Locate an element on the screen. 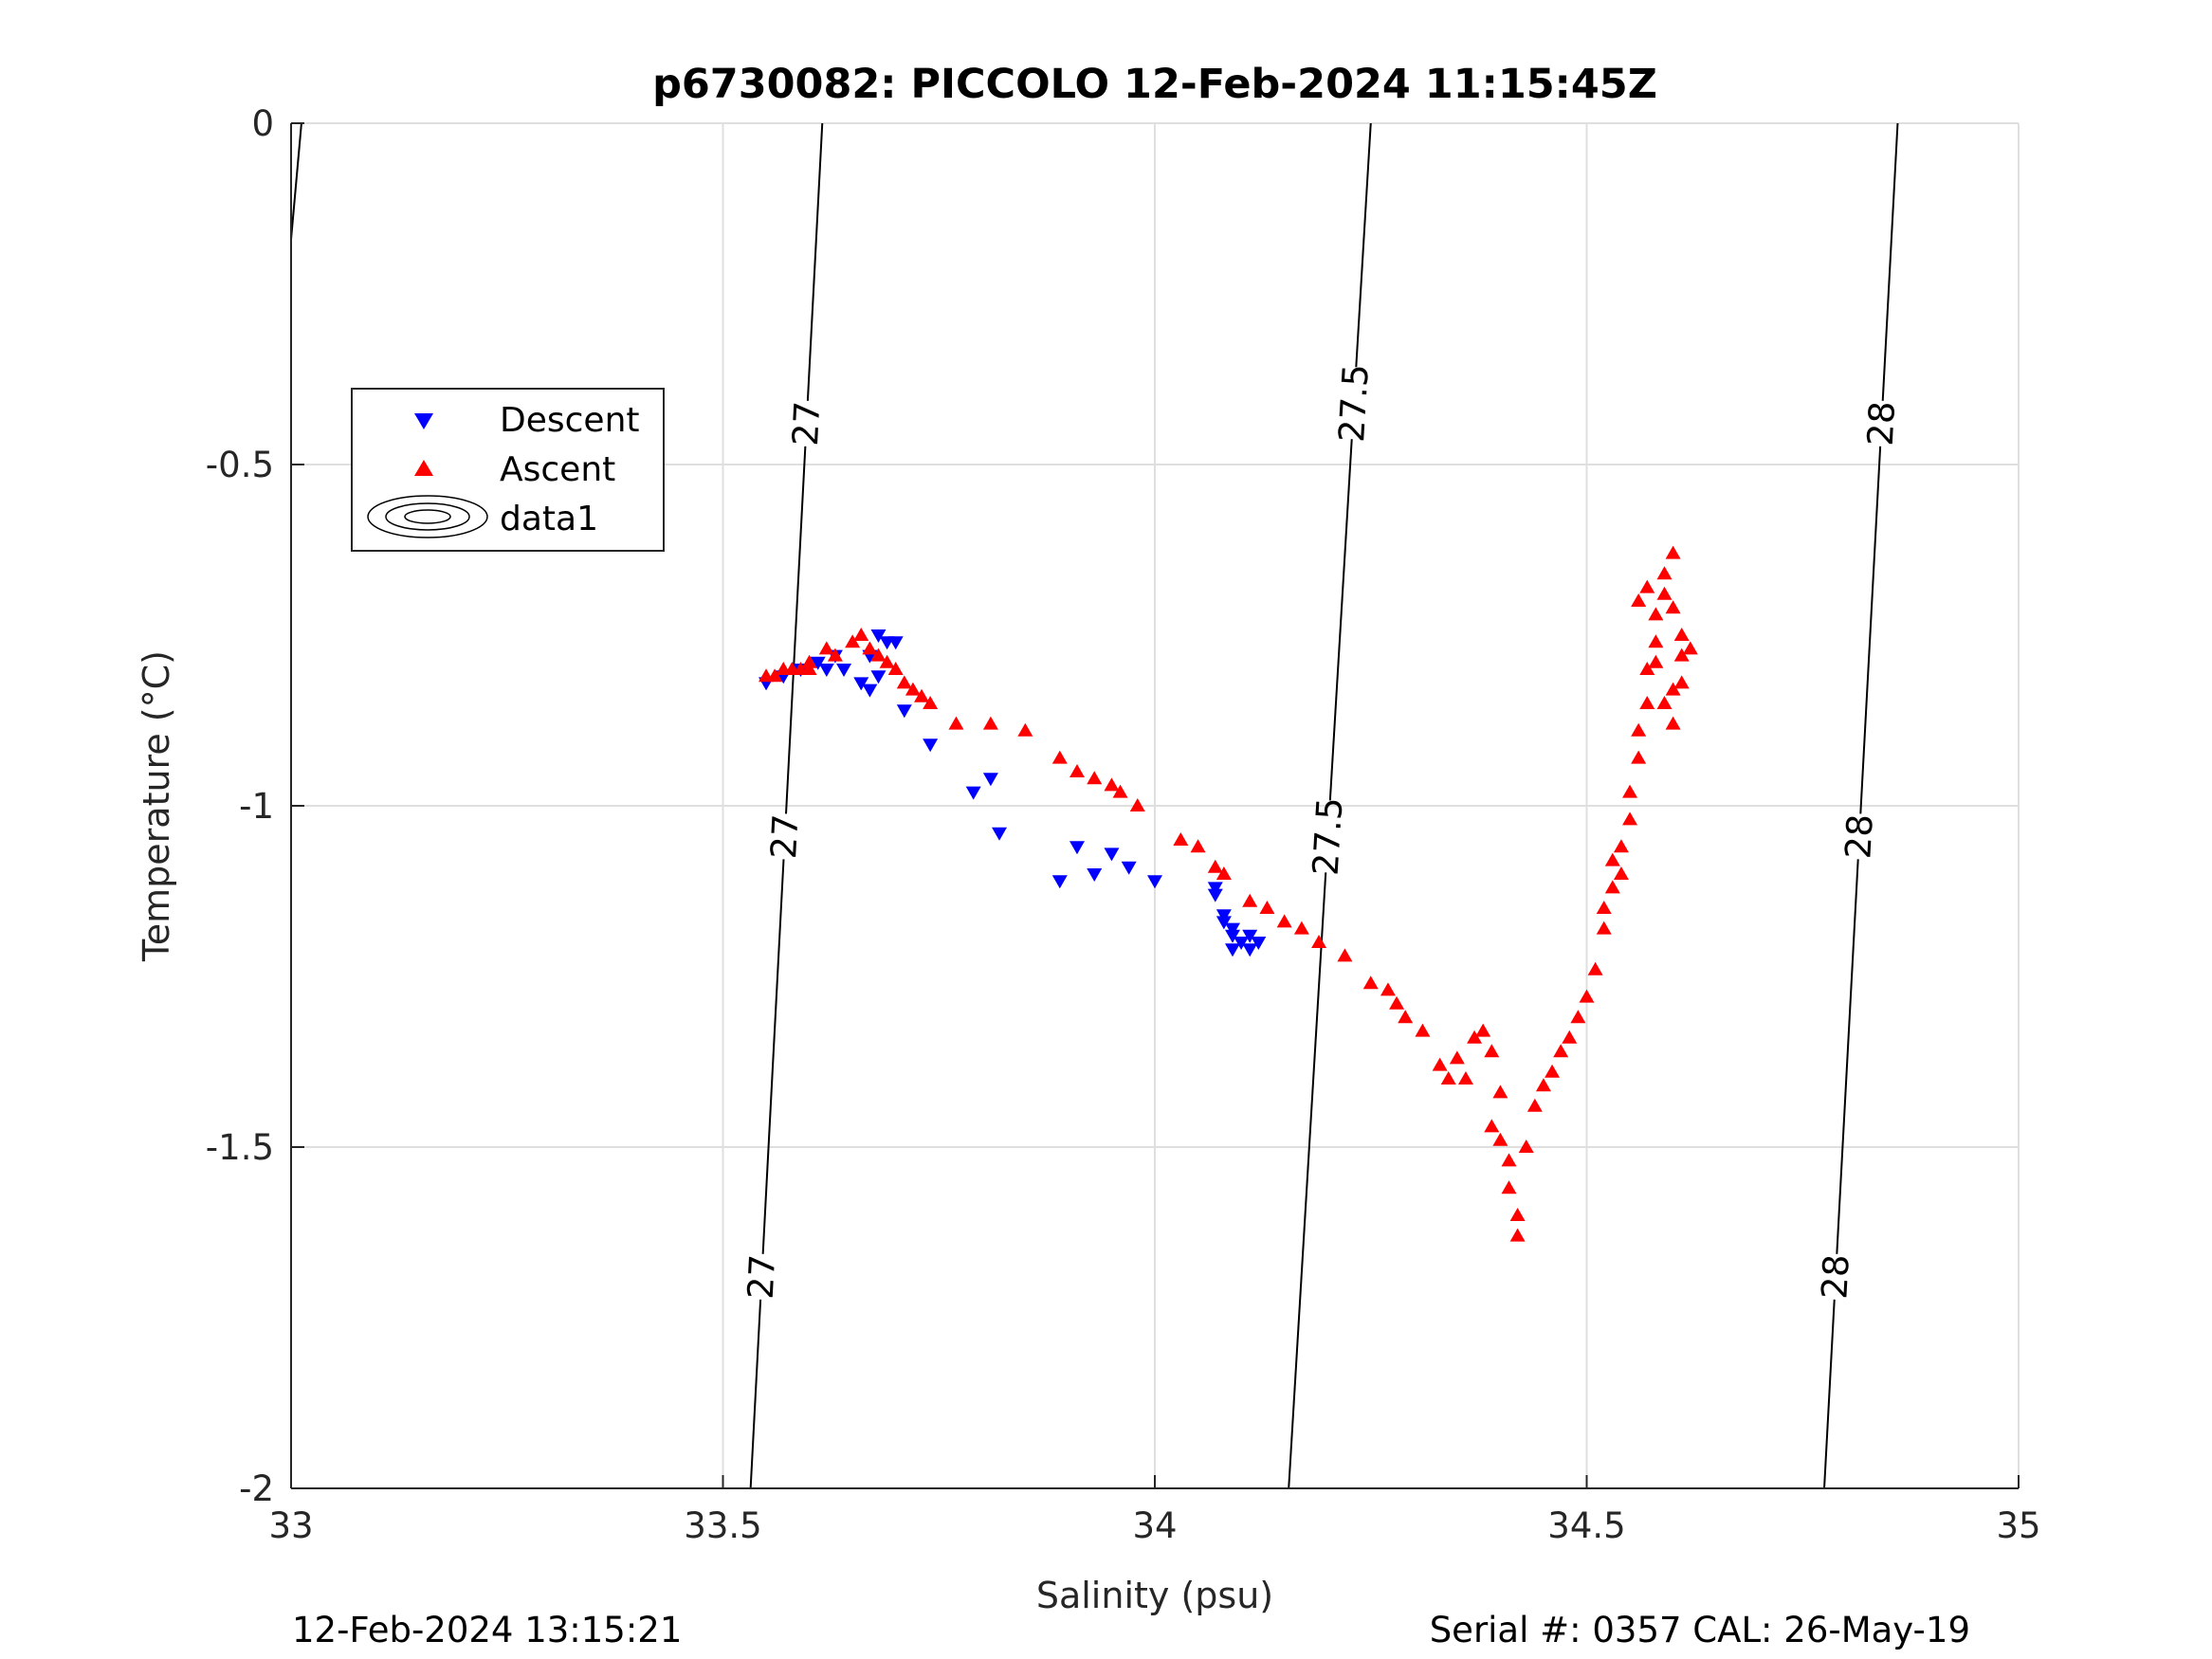 Image resolution: width=2212 pixels, height=1659 pixels. legend-label-data1: data1 is located at coordinates (549, 519).